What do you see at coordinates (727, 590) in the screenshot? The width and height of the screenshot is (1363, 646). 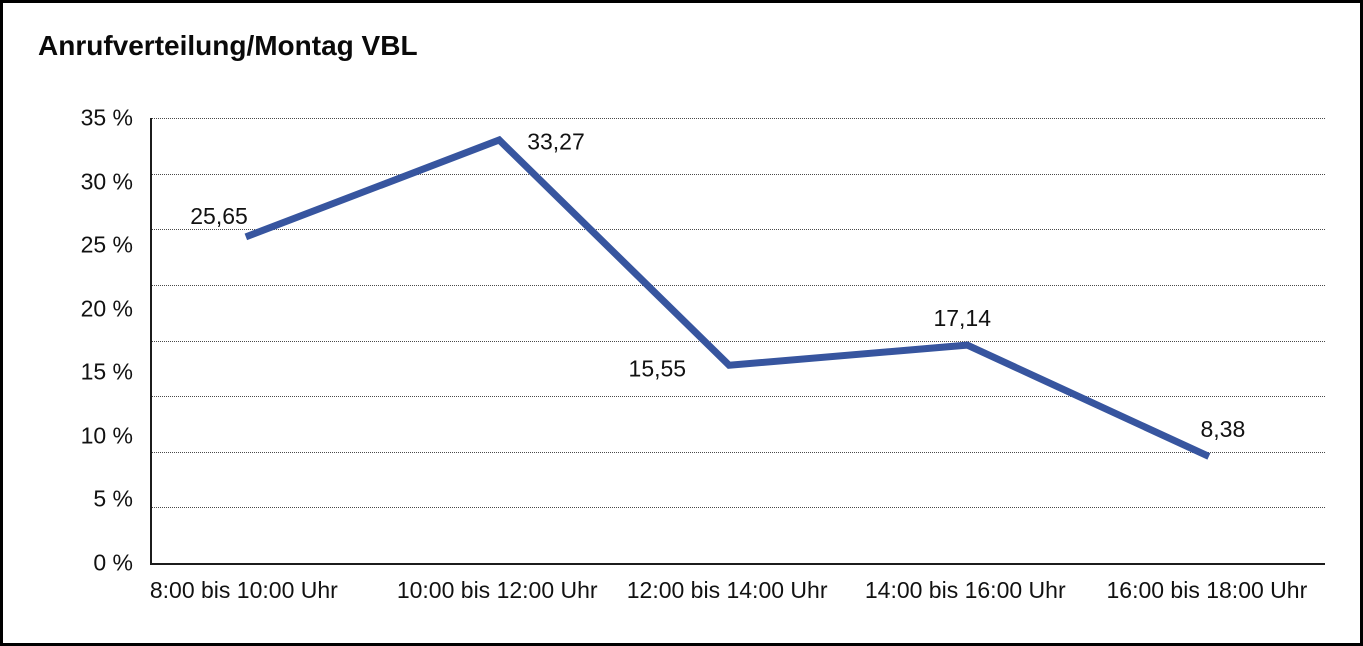 I see `x-axis-tick-label: 12:00 bis 14:00 Uhr` at bounding box center [727, 590].